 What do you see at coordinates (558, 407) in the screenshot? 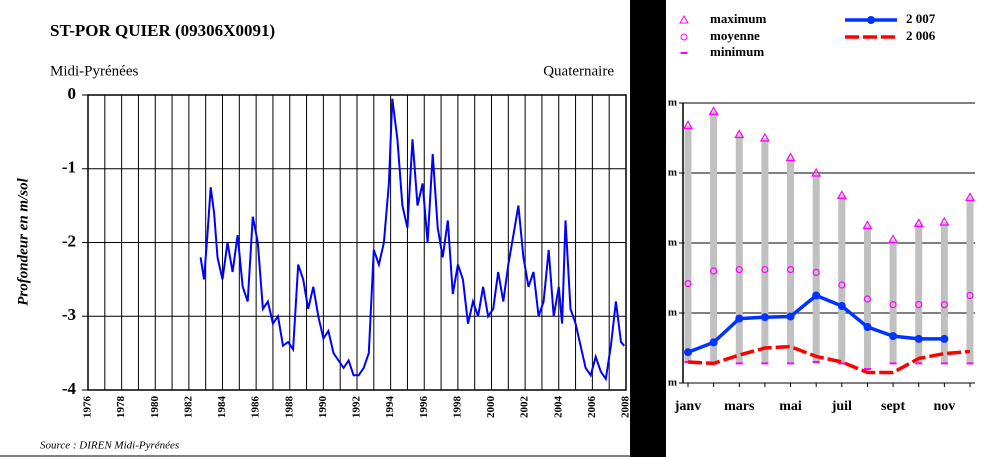
I see `x-tick-label: 2004` at bounding box center [558, 407].